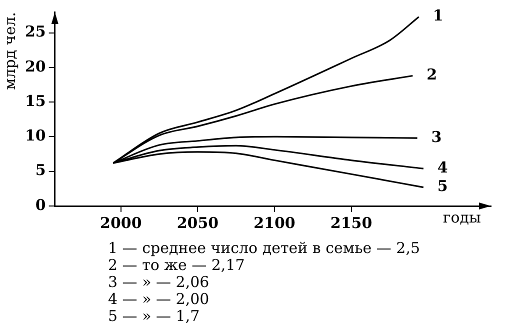 The height and width of the screenshot is (332, 505). Describe the element at coordinates (351, 223) in the screenshot. I see `x-tick-label: 2150` at that location.